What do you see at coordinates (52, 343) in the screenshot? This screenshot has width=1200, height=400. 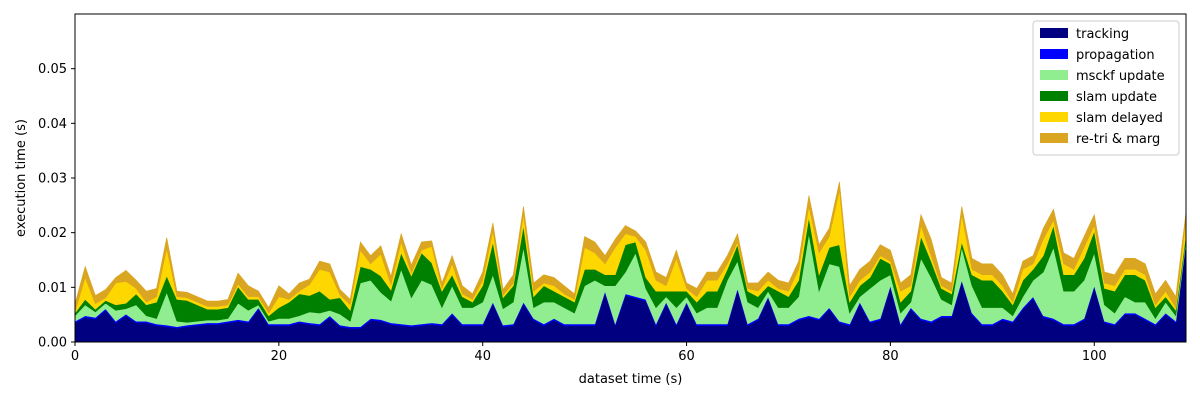 I see `y-tick-label: 0.00` at bounding box center [52, 343].